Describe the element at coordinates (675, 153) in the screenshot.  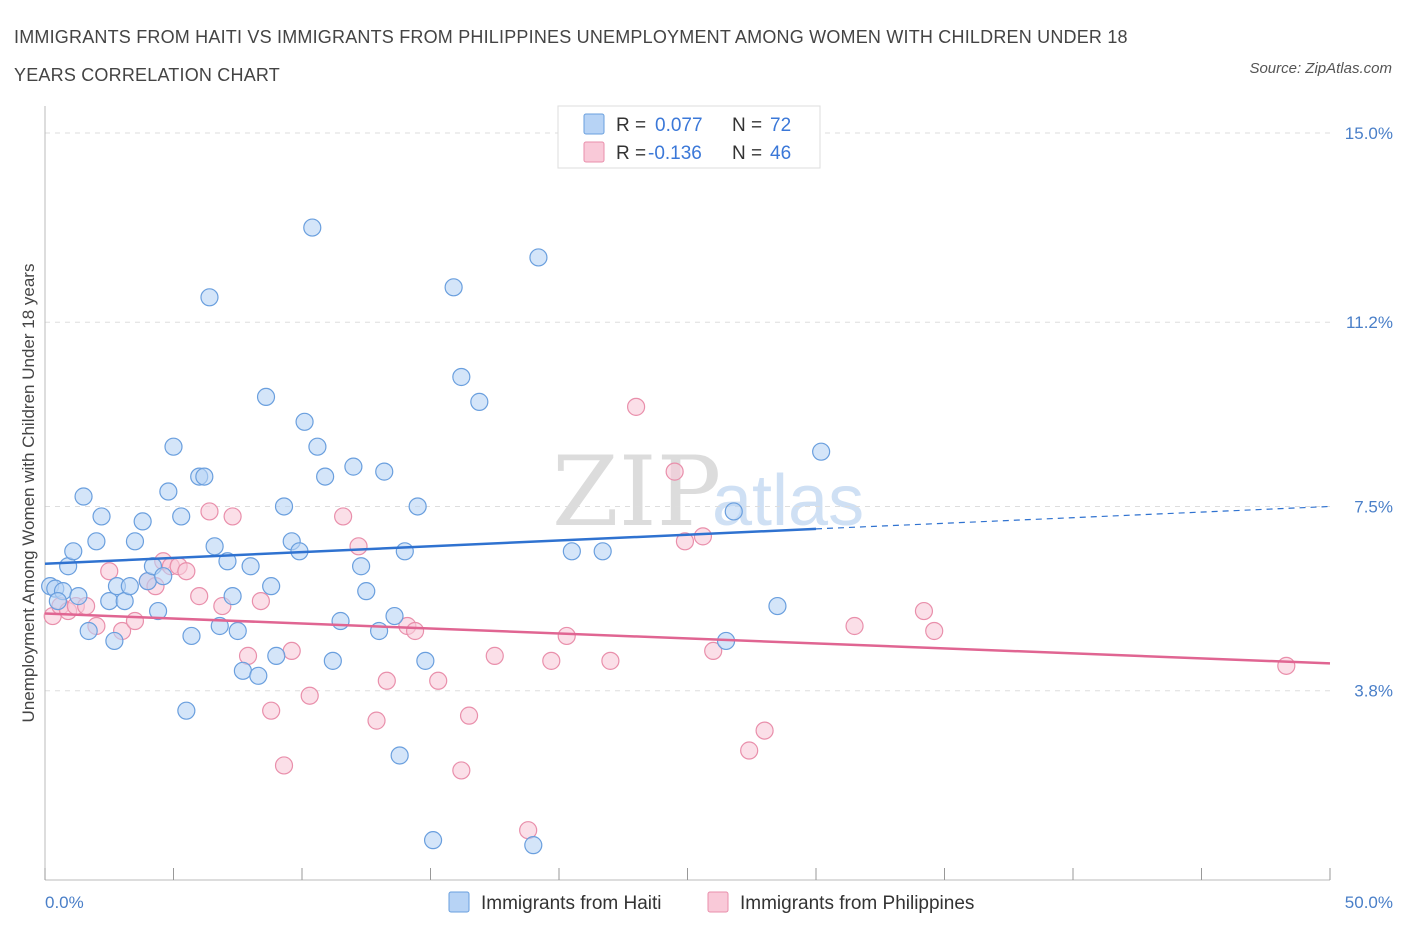
I see `legend-r-value-philippines: -0.136` at that location.